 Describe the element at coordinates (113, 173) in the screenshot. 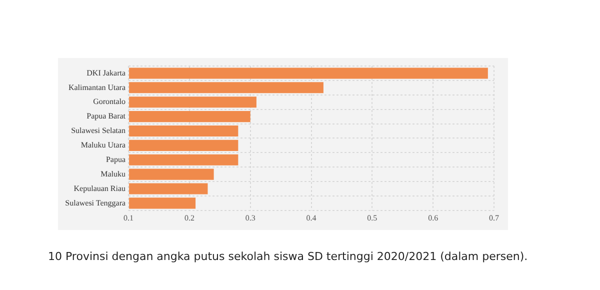

I see `y-tick-label: Maluku` at that location.